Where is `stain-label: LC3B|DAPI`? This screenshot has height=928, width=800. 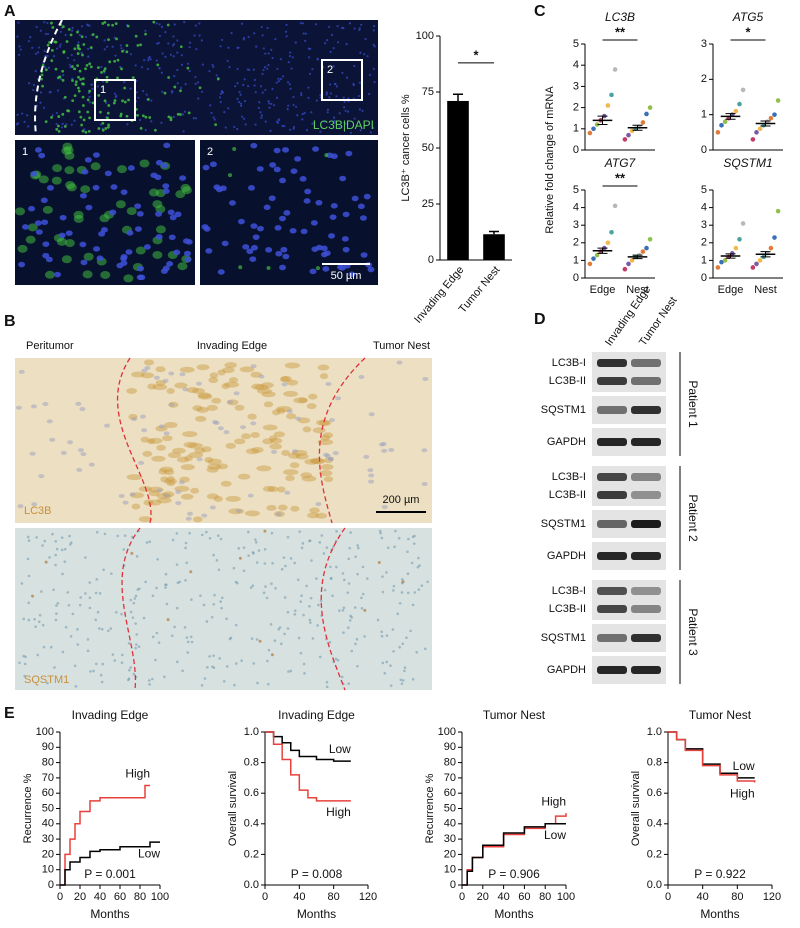 stain-label: LC3B|DAPI is located at coordinates (343, 125).